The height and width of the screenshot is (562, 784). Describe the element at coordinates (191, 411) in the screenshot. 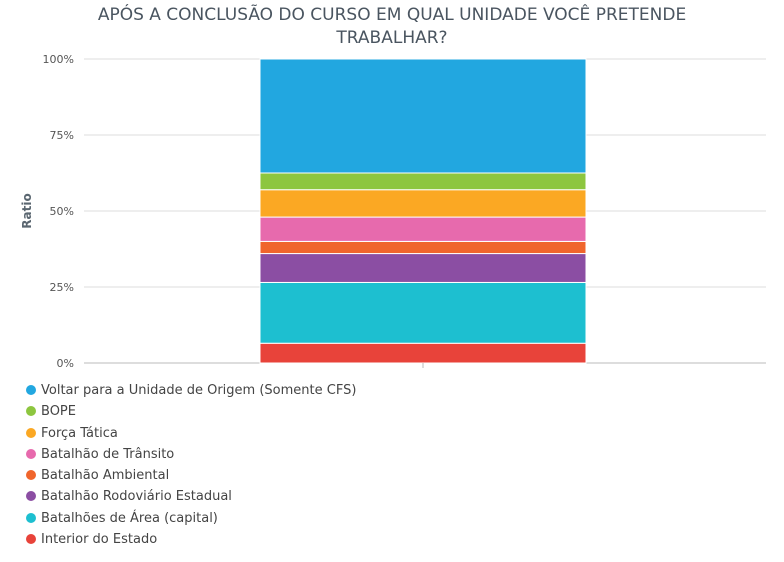

I see `legend-item: BOPE` at that location.